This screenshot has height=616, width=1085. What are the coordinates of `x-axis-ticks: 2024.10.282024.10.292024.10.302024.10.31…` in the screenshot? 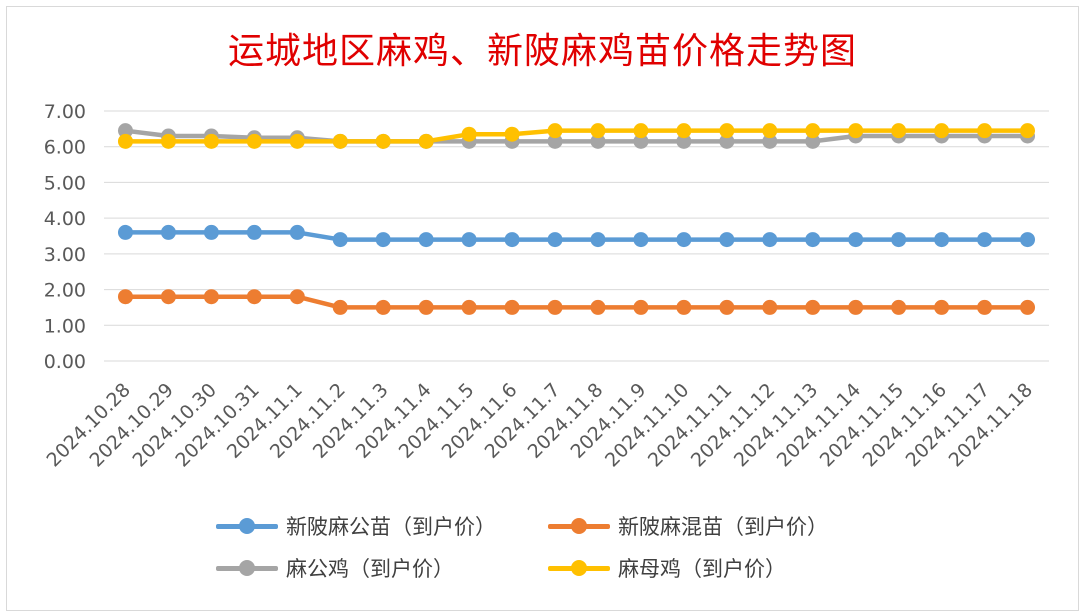 It's located at (540, 425).